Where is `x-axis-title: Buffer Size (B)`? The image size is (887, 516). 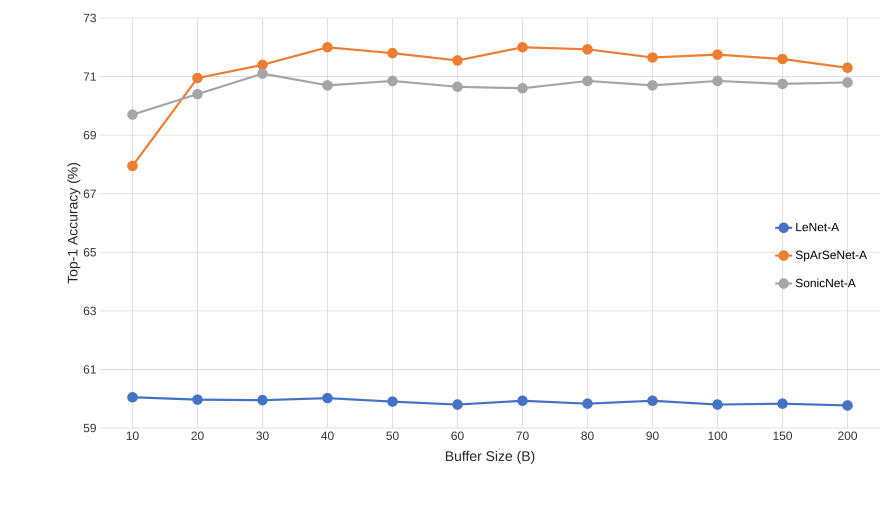 x-axis-title: Buffer Size (B) is located at coordinates (490, 457).